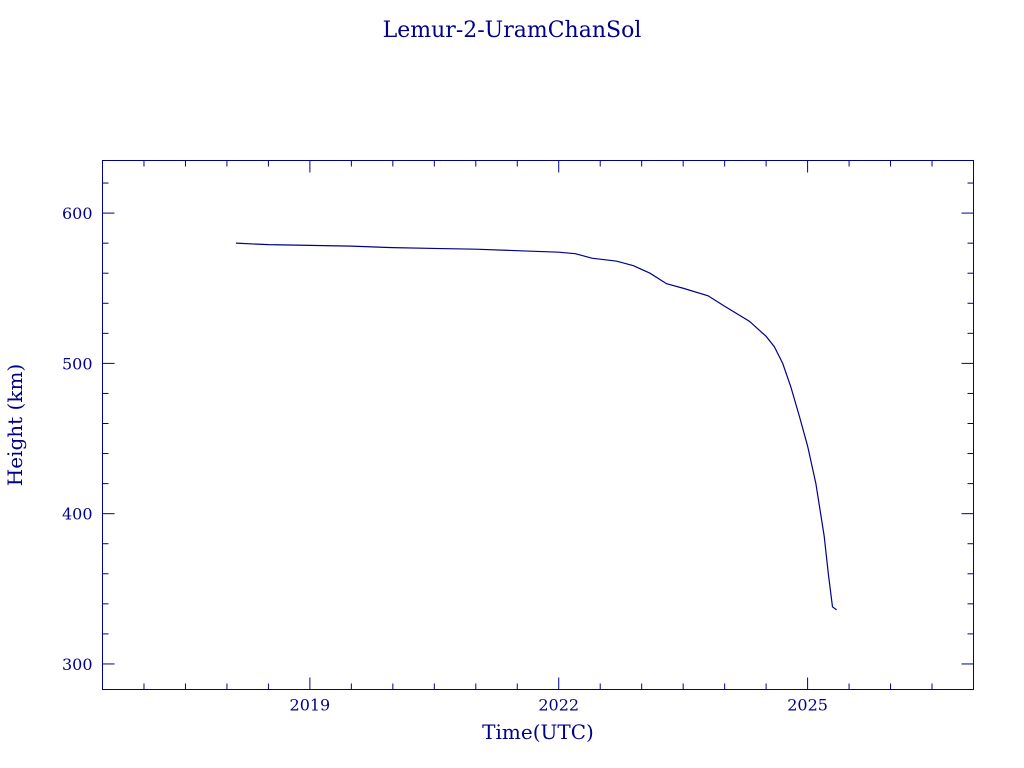 This screenshot has height=768, width=1024. I want to click on x-tick-label: 2019, so click(310, 705).